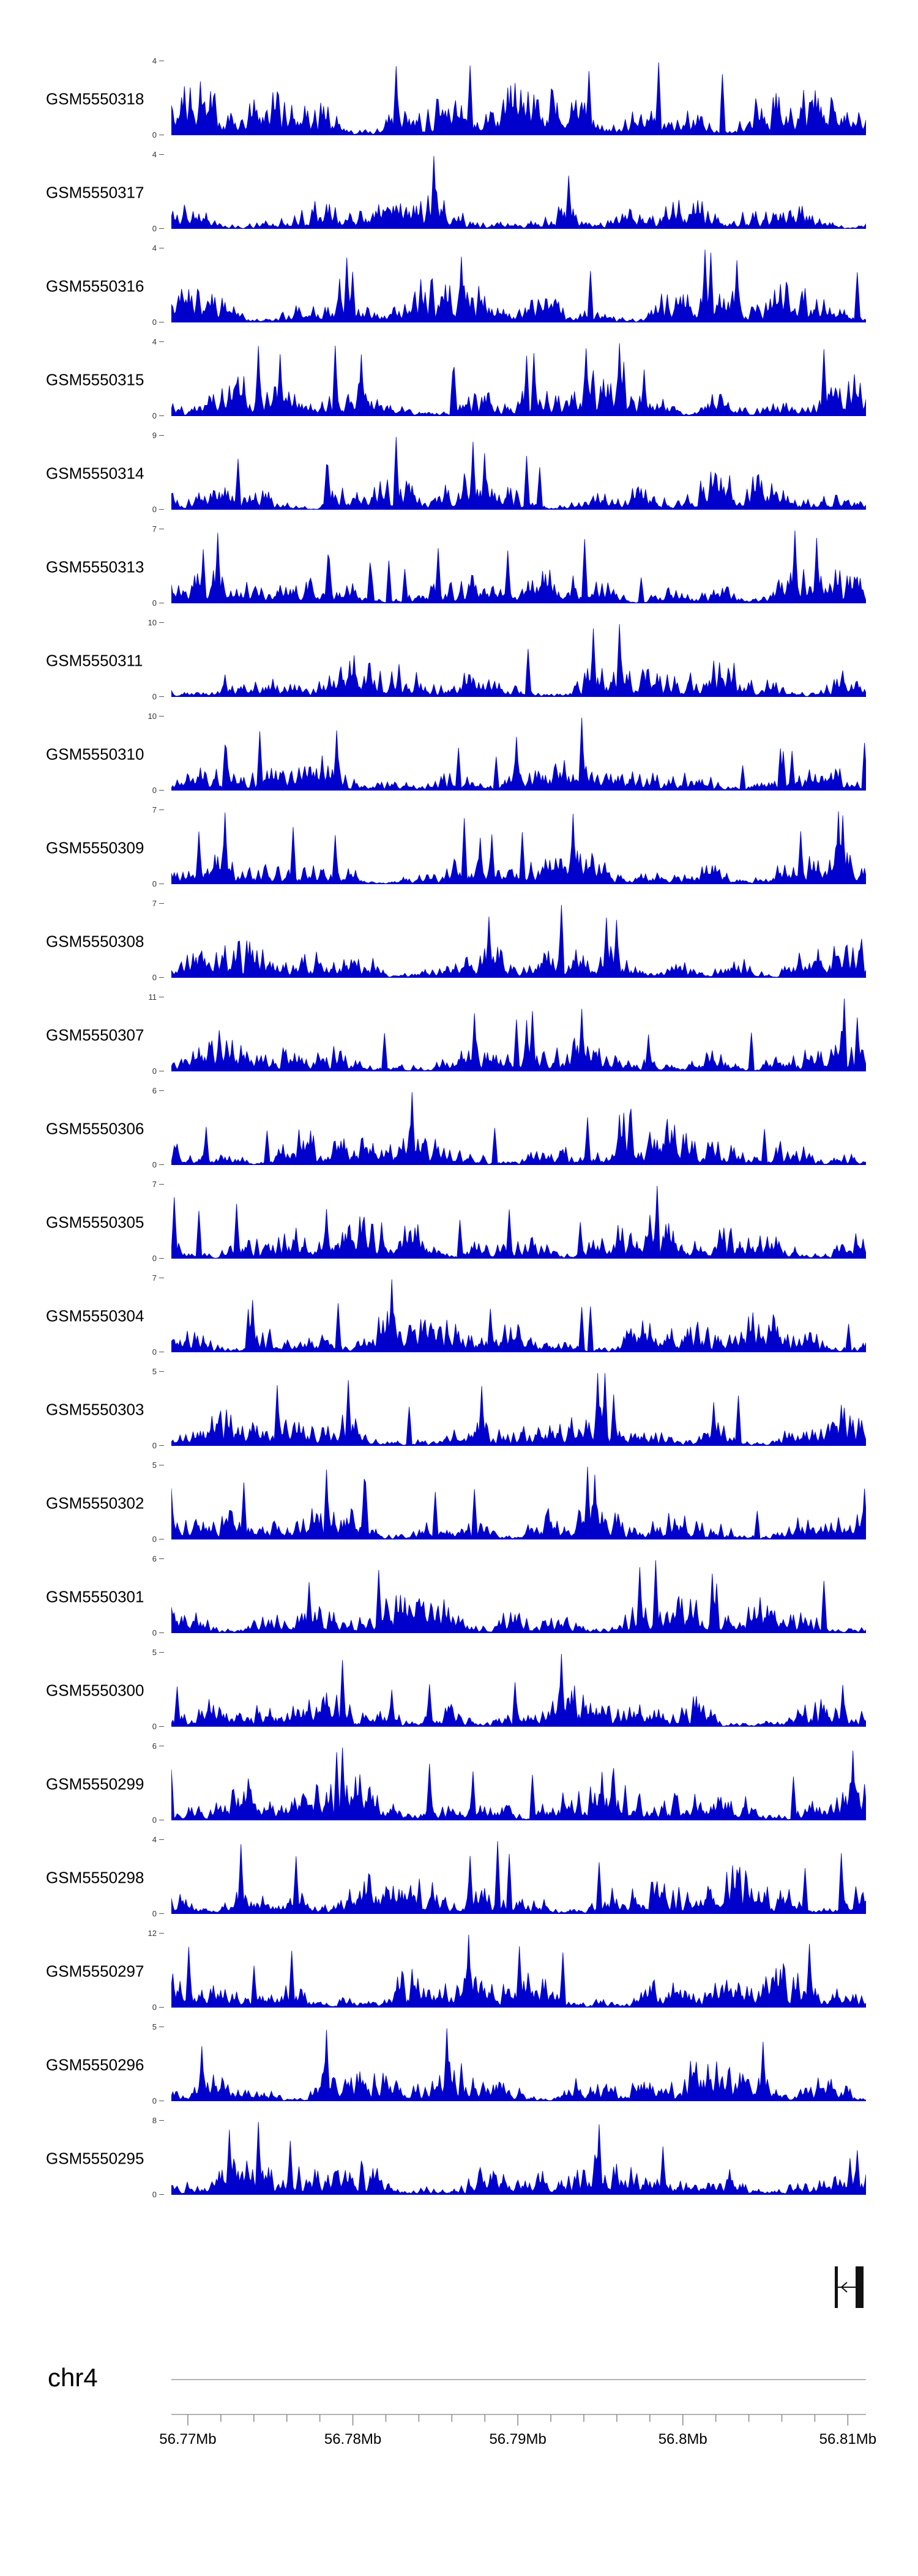  What do you see at coordinates (844, 2287) in the screenshot?
I see `strand-arrow-left-icon` at bounding box center [844, 2287].